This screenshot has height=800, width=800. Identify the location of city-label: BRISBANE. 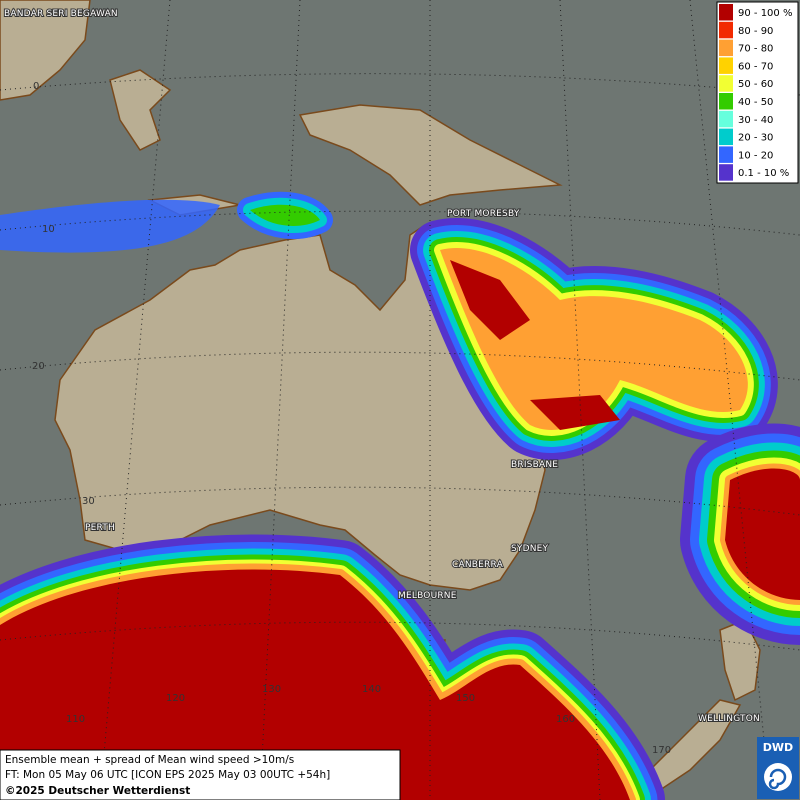
(534, 465).